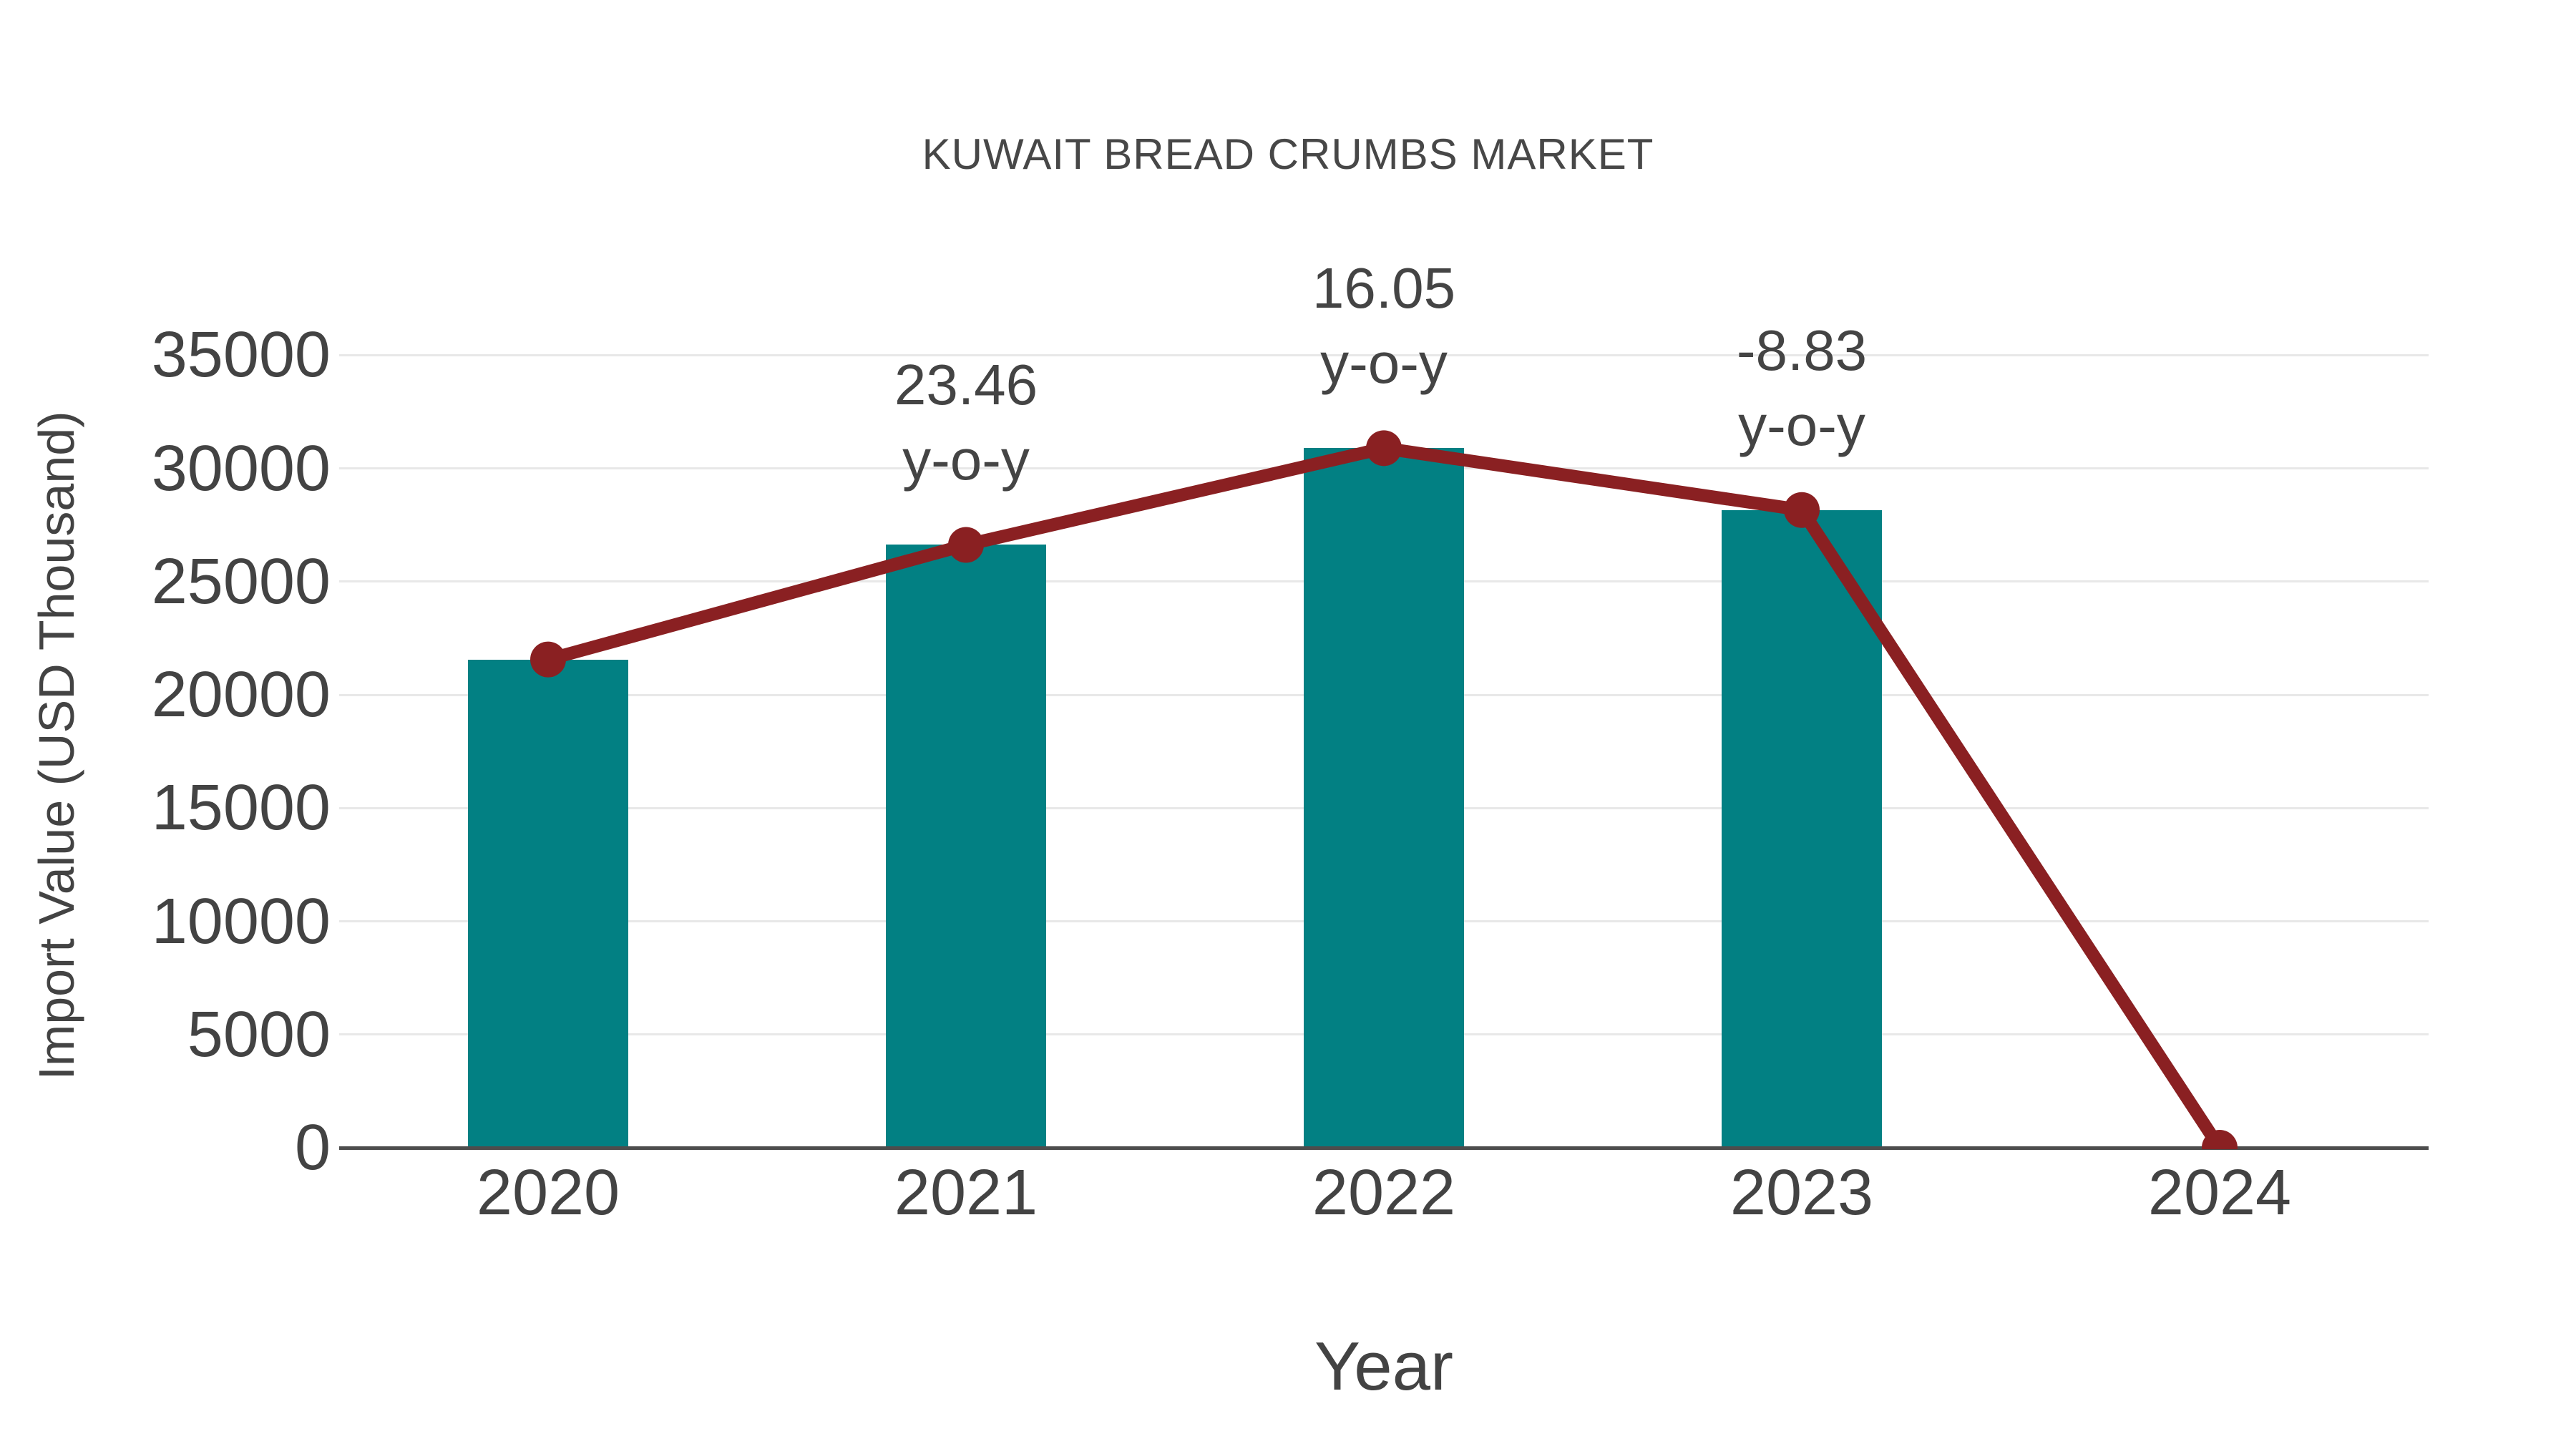  I want to click on y-tick-label: 25000, so click(241, 581).